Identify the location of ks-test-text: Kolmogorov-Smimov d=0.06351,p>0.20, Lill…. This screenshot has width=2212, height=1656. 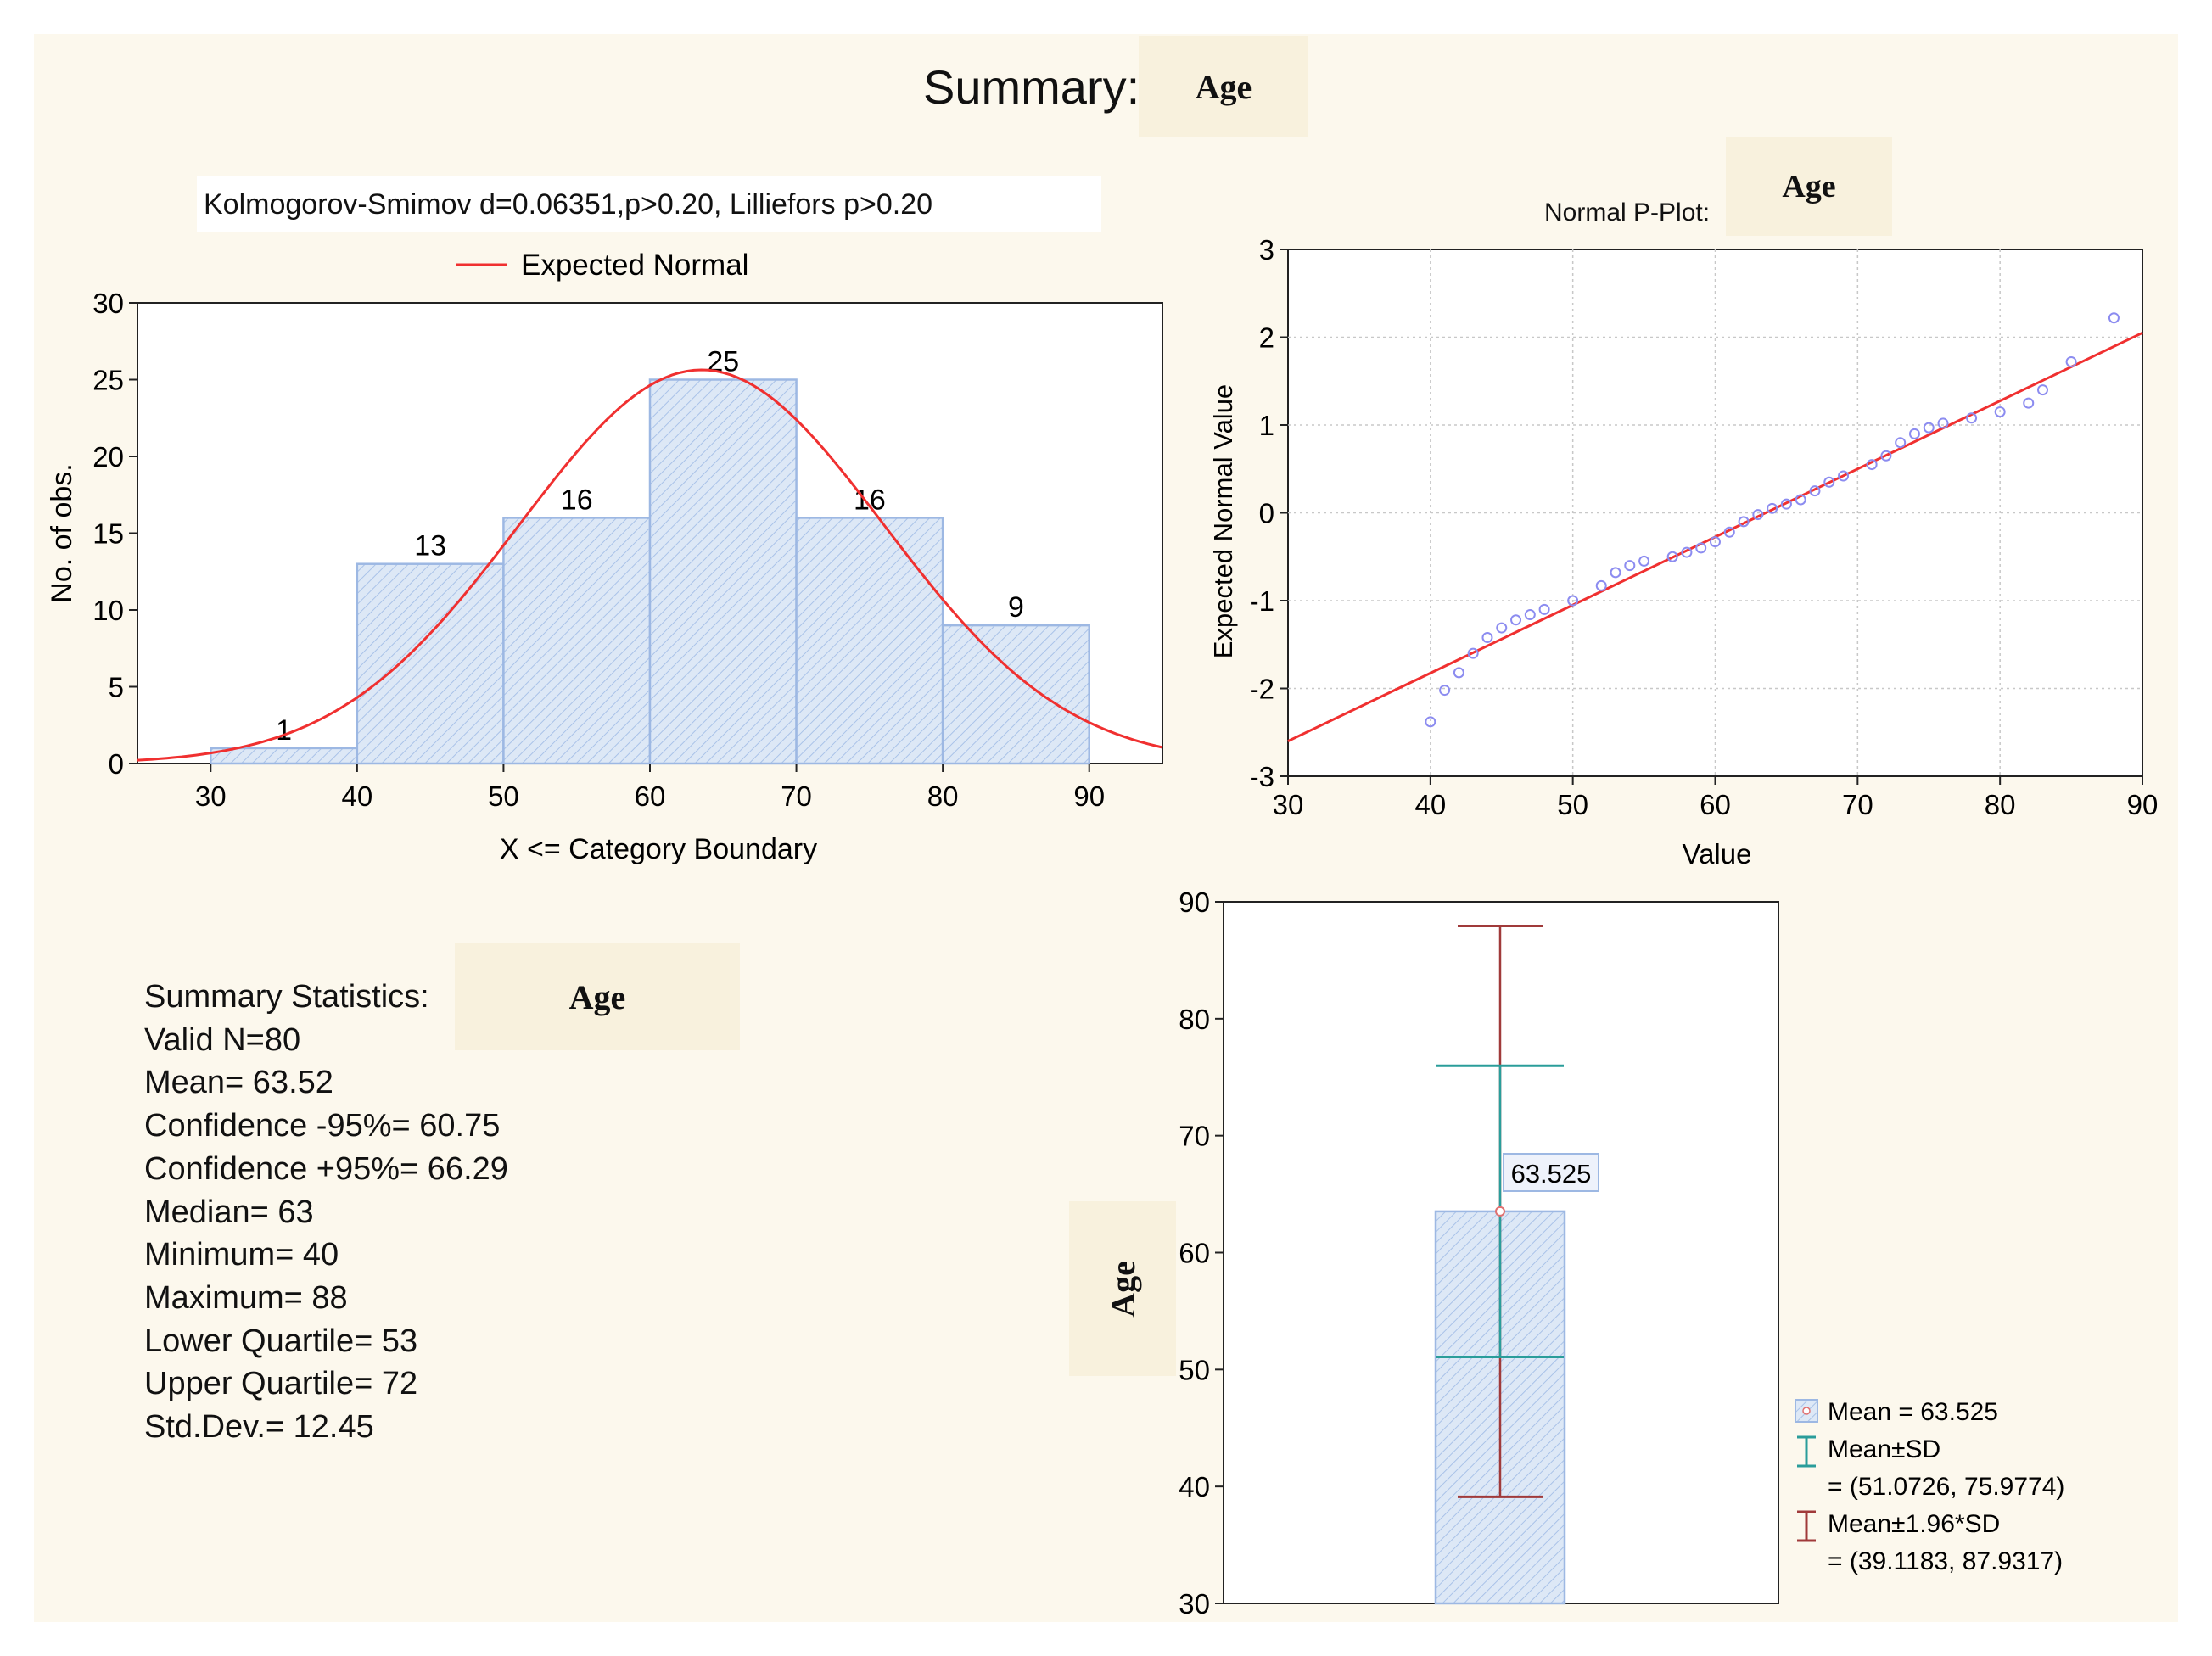
(649, 204).